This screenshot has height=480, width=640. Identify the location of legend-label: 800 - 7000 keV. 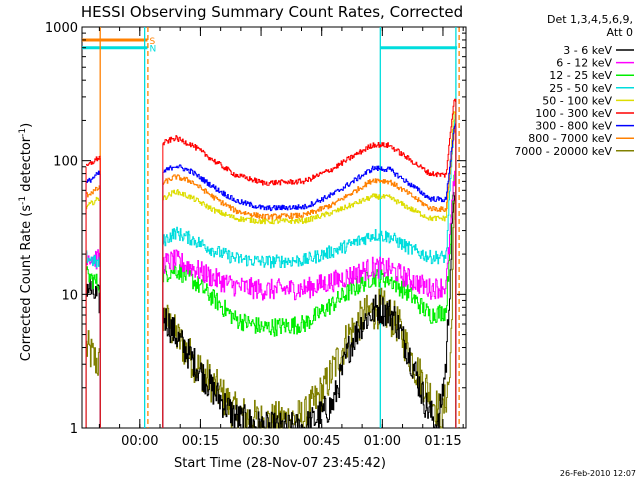
(570, 138).